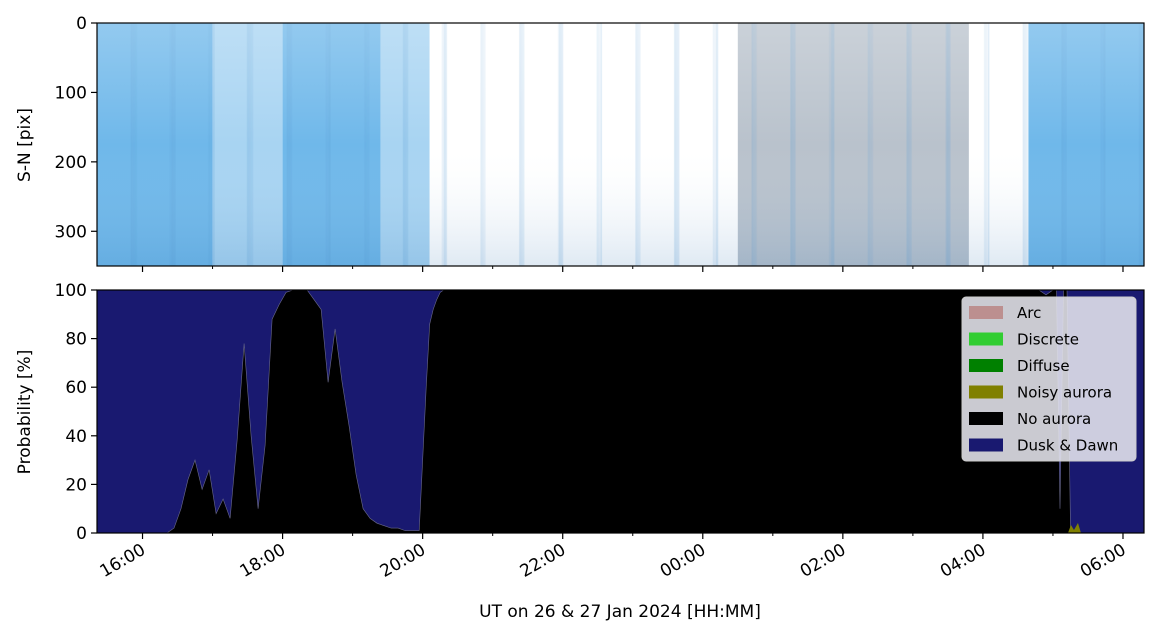 This screenshot has width=1158, height=638. What do you see at coordinates (1043, 366) in the screenshot?
I see `legend-label: Diffuse` at bounding box center [1043, 366].